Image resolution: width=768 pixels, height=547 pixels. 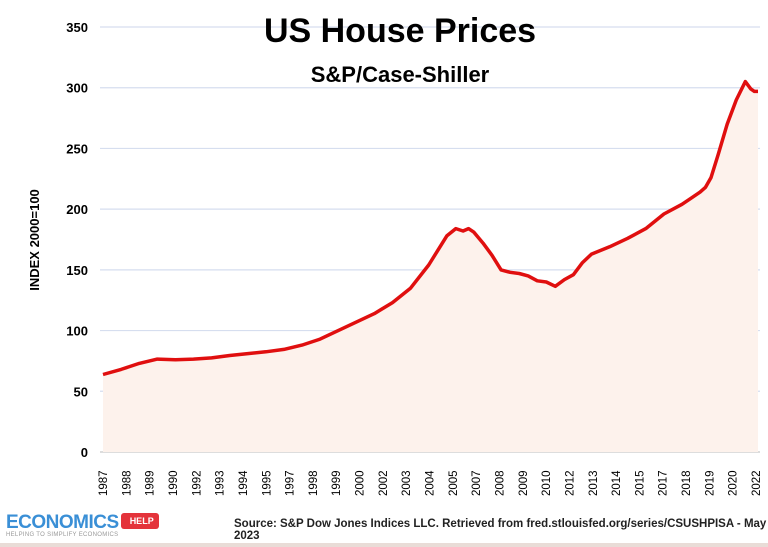 I want to click on chart-subtitle: S&P/Case-Shiller, so click(x=400, y=74).